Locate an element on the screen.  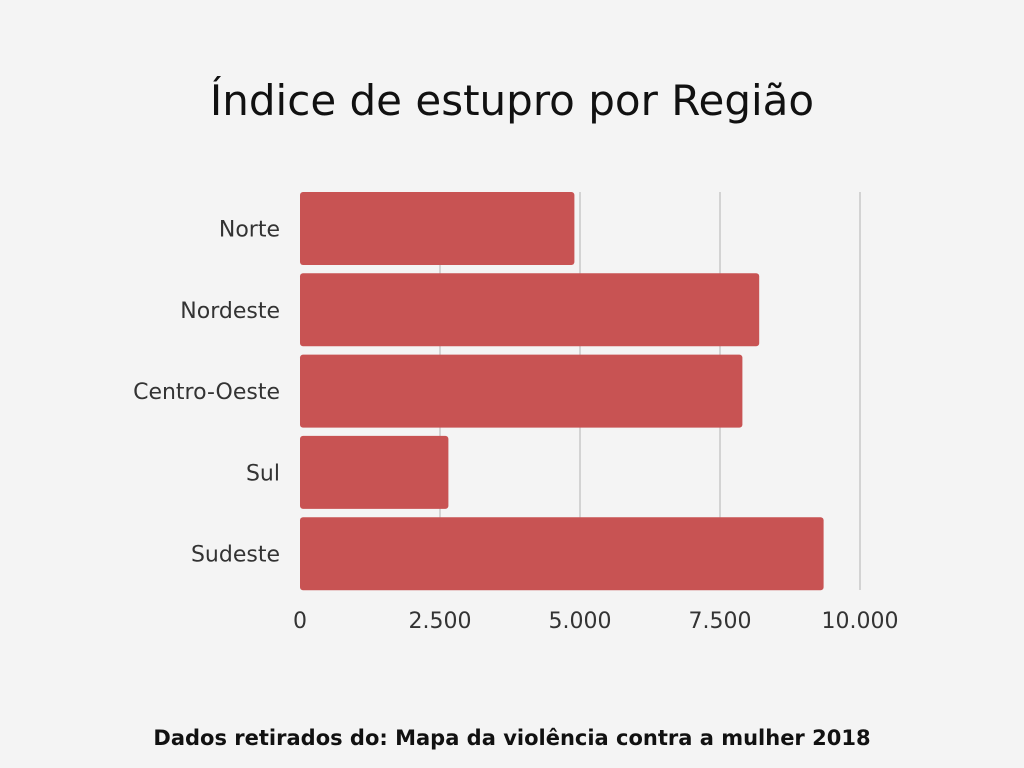
bar-sul is located at coordinates (374, 472).